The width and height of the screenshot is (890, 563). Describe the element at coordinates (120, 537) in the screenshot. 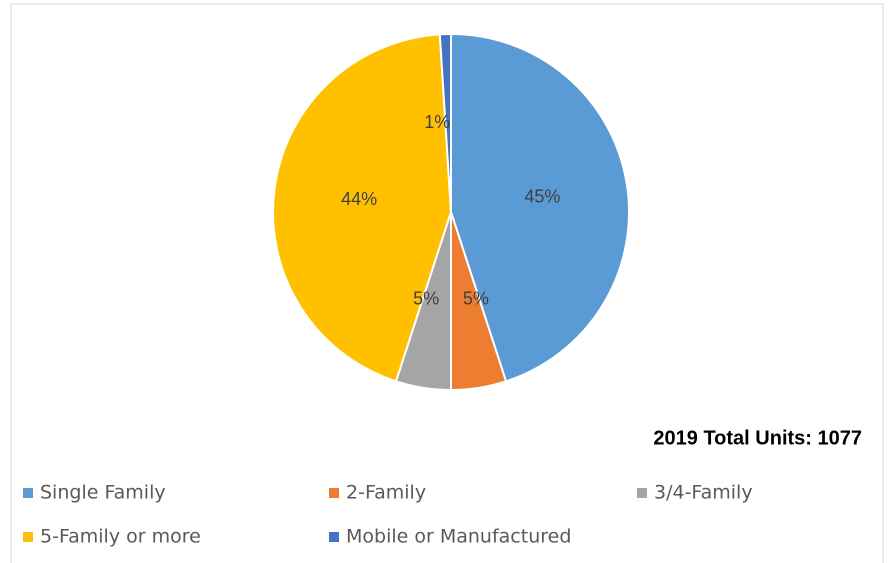

I see `legend-label: 5-Family or more` at that location.